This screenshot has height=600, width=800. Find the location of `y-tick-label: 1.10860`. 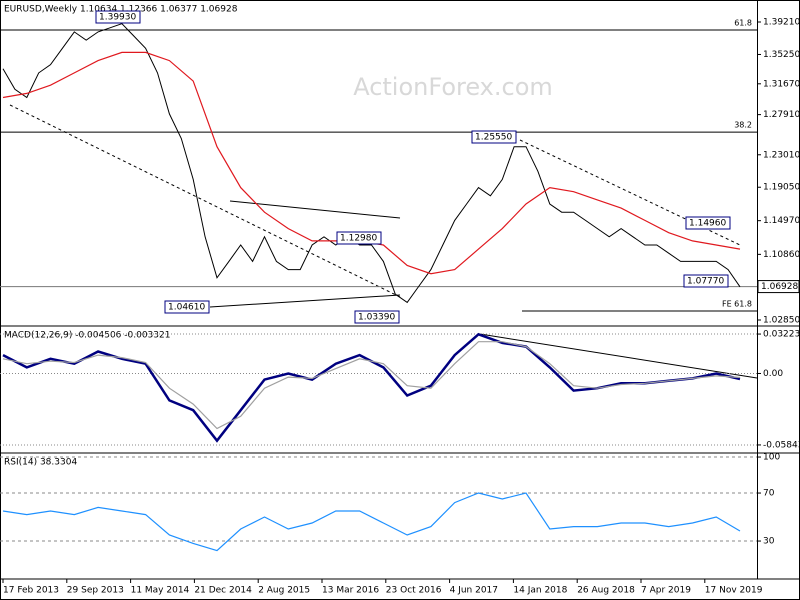

y-tick-label: 1.10860 is located at coordinates (781, 255).